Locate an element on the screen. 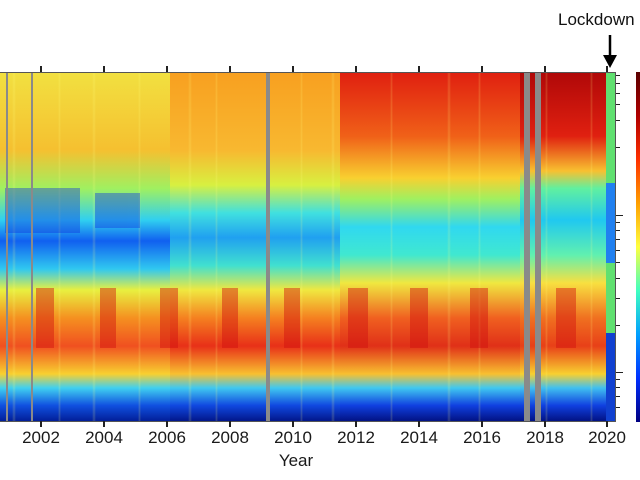 This screenshot has width=640, height=480. x-tick-label: 2006 is located at coordinates (167, 437).